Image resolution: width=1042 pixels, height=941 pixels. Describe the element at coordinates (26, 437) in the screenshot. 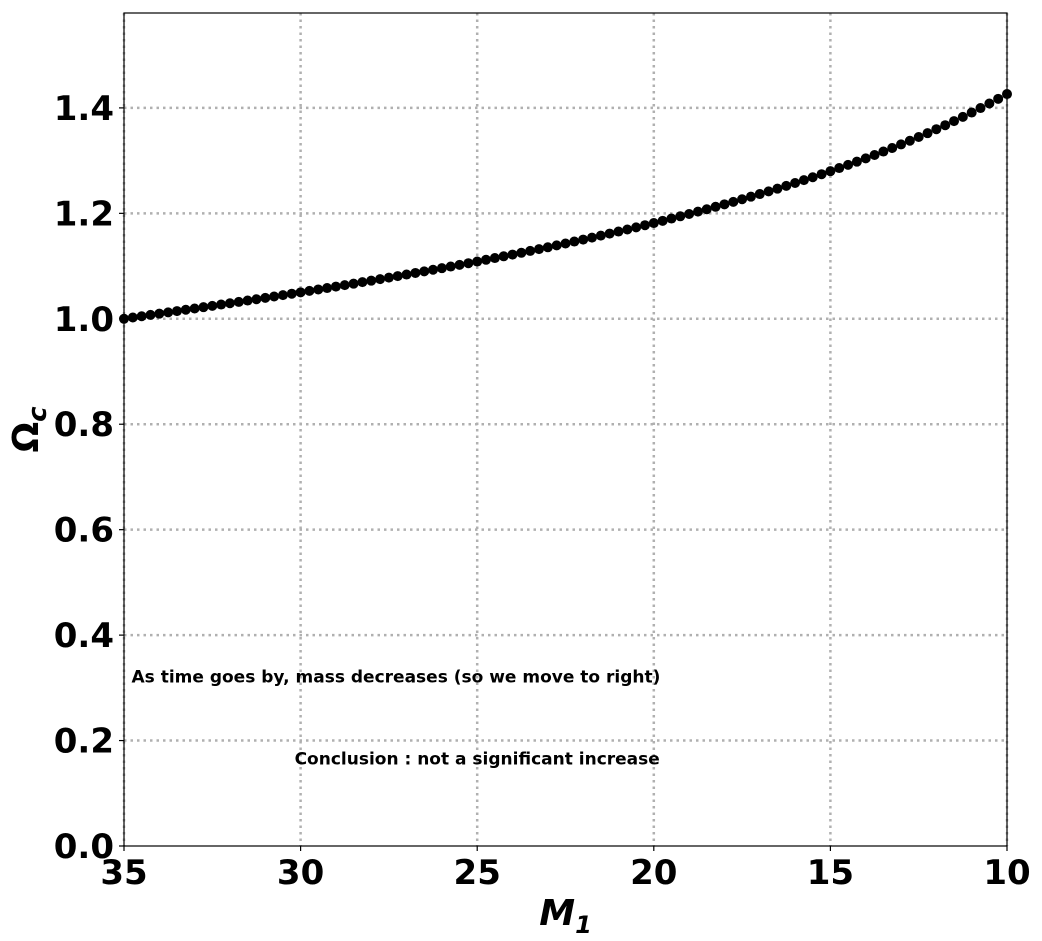

I see `y-axis-label-main: Ω` at that location.